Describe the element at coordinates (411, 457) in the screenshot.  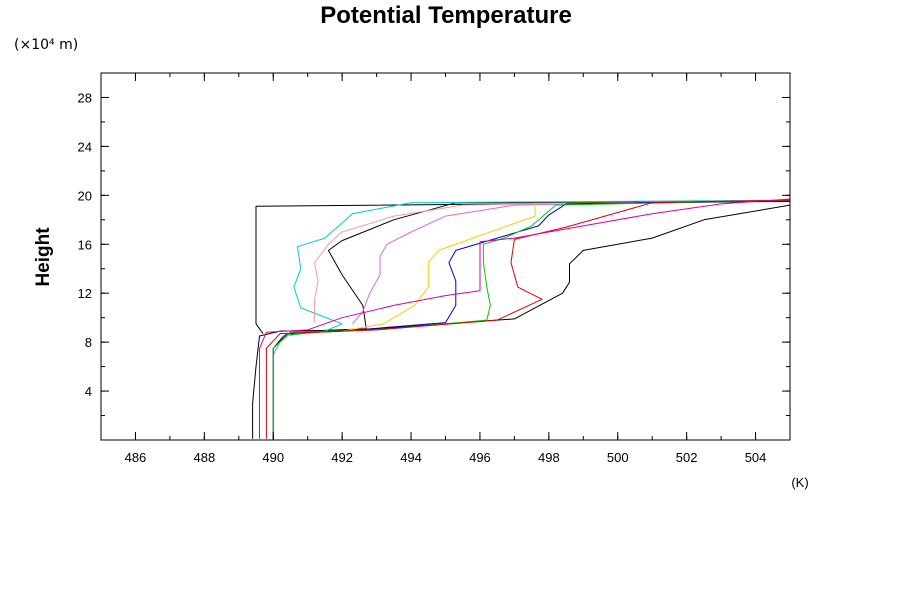
I see `x-tick-label: 494` at that location.